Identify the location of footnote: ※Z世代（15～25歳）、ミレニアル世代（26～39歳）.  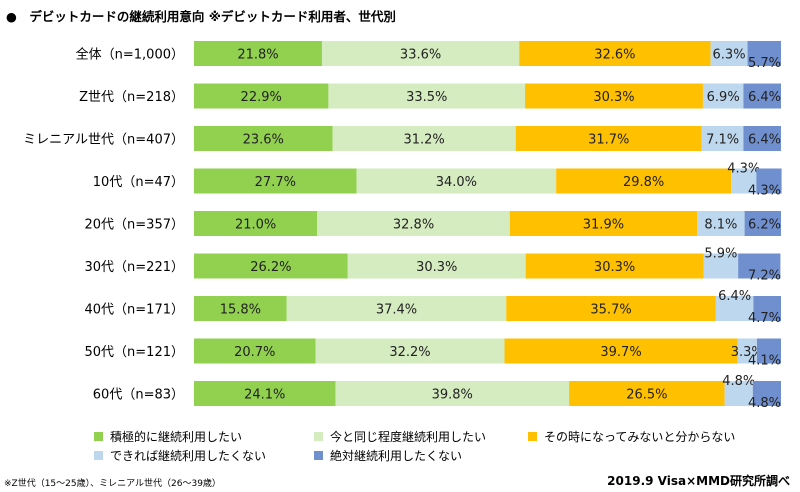
(112, 484).